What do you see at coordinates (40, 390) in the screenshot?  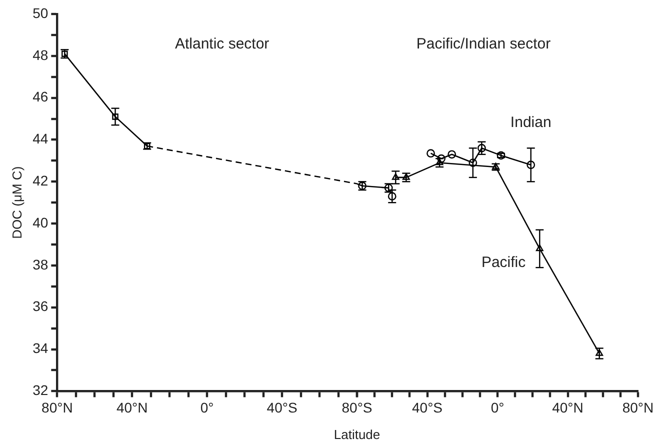 I see `y-tick-label: 32` at bounding box center [40, 390].